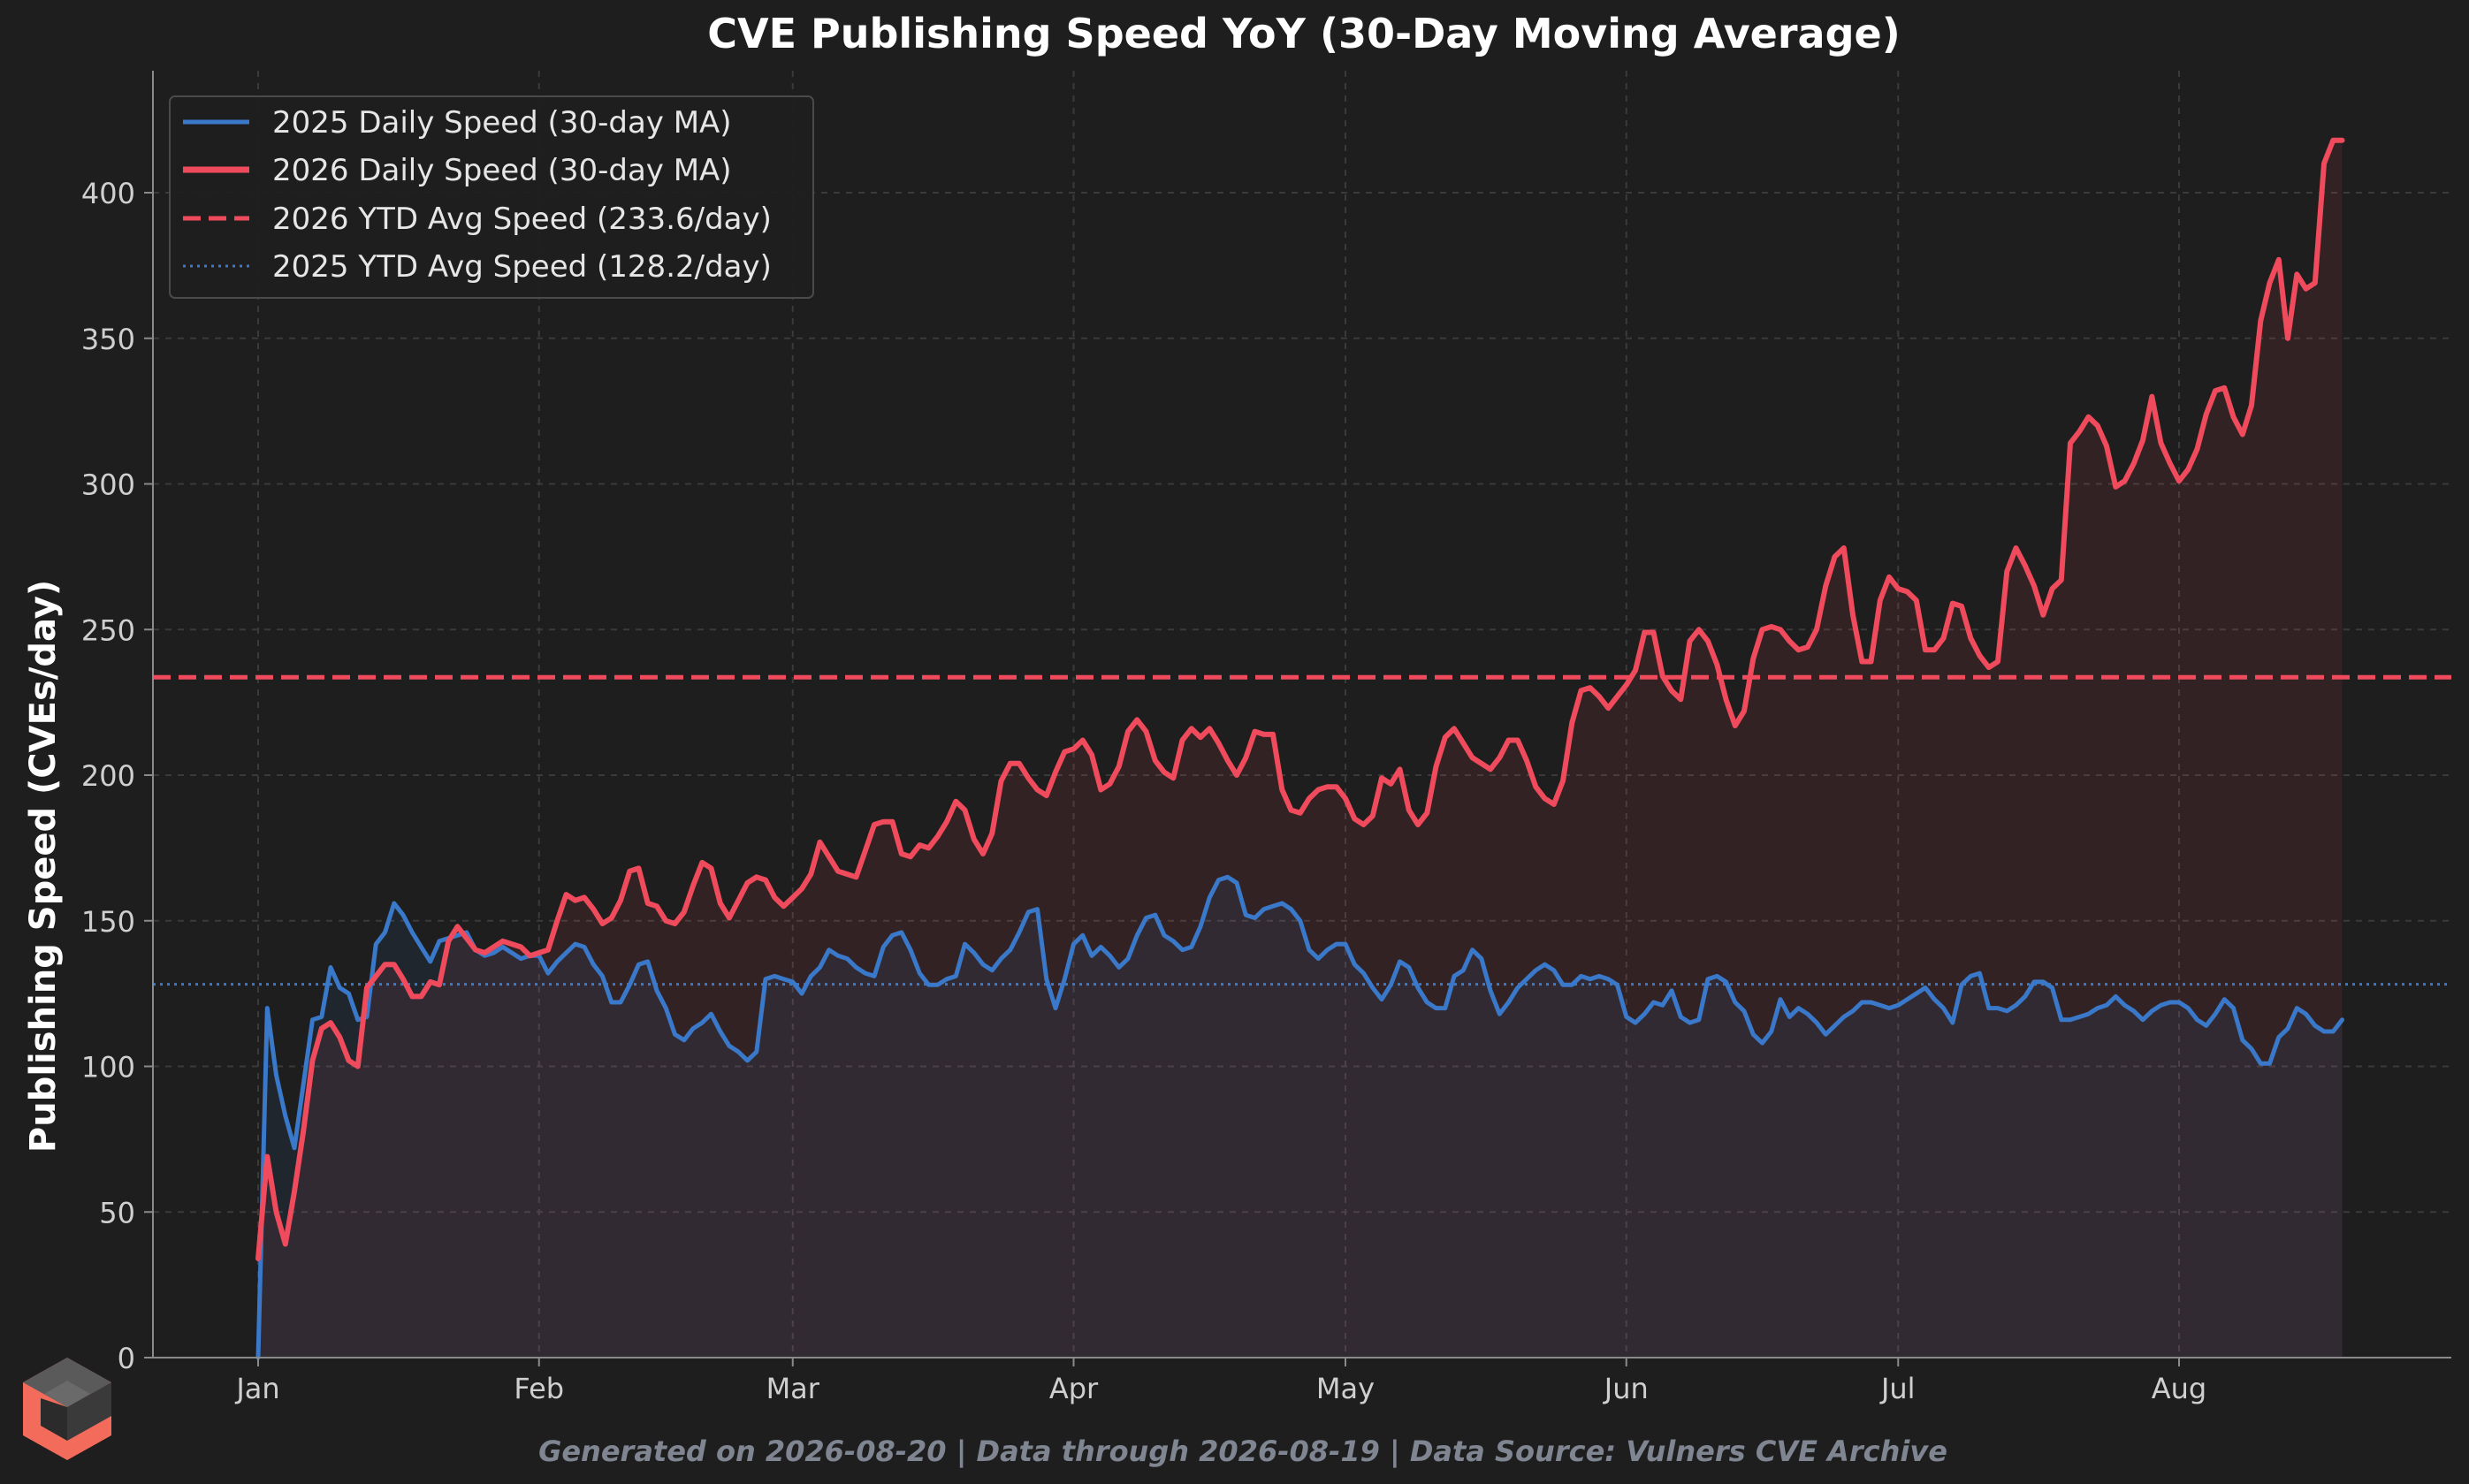 This screenshot has height=1484, width=2469. Describe the element at coordinates (108, 485) in the screenshot. I see `y-tick-label: 300` at that location.